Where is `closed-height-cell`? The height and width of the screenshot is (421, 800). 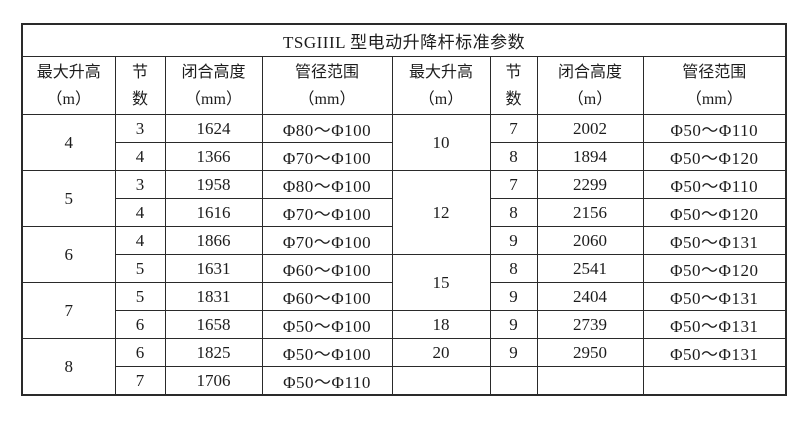
closed-height-cell is located at coordinates (590, 381).